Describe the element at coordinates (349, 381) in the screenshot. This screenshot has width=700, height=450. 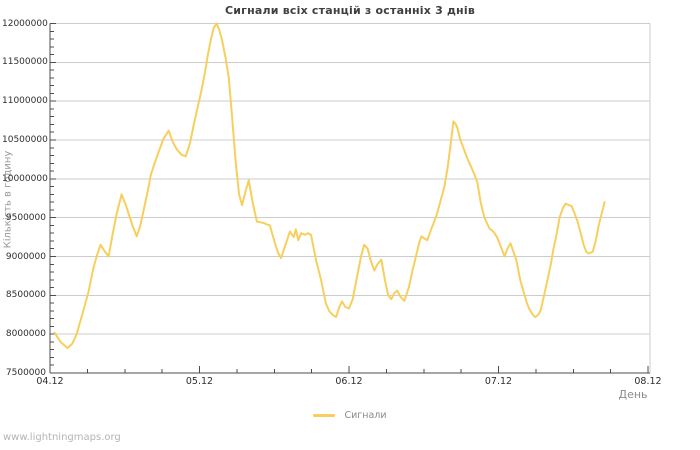
I see `x-tick-label: 06.12` at that location.